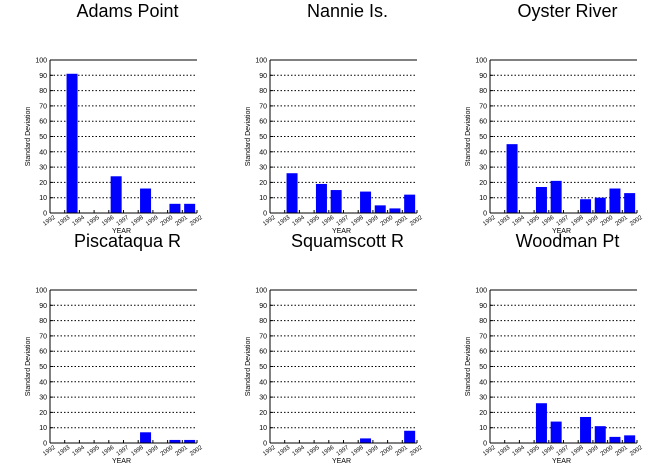 This screenshot has height=476, width=653. What do you see at coordinates (483, 152) in the screenshot?
I see `y-tick-label: 40` at bounding box center [483, 152].